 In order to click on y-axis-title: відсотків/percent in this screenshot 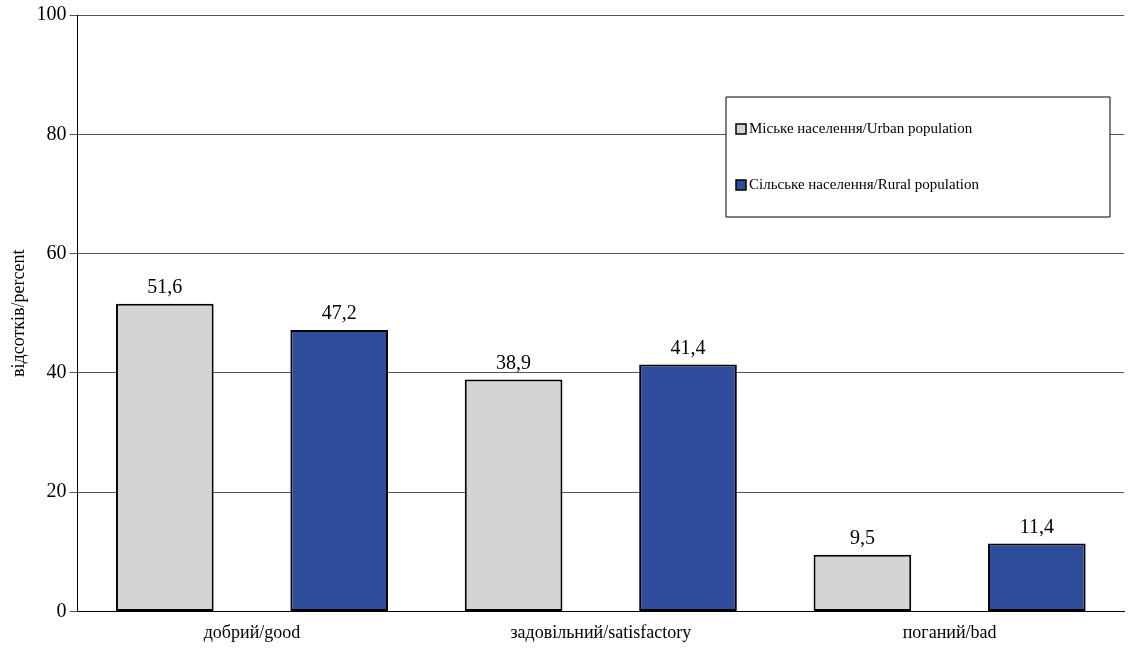, I will do `click(17, 313)`.